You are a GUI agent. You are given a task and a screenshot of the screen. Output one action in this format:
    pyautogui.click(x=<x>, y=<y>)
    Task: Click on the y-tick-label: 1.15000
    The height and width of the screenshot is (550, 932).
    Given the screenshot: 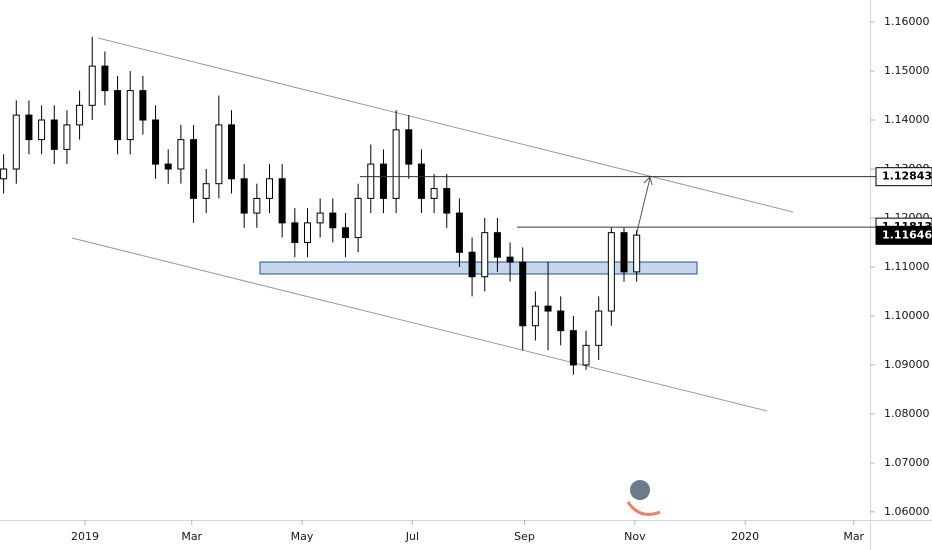 What is the action you would take?
    pyautogui.click(x=907, y=70)
    